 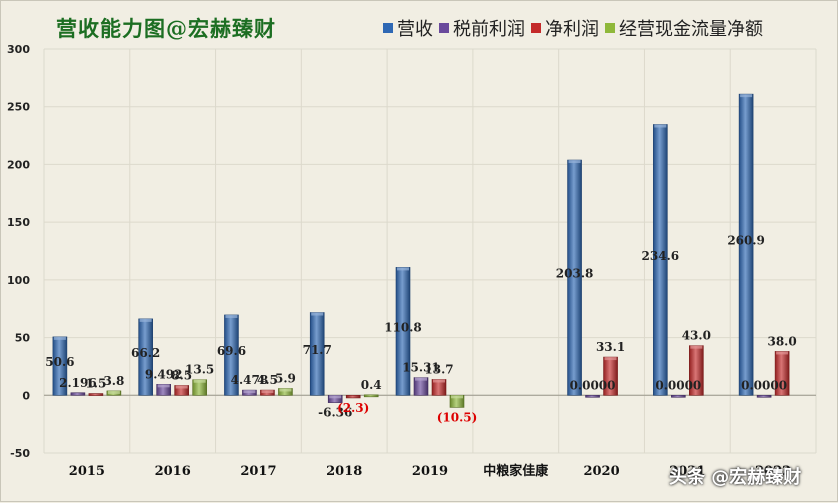 What do you see at coordinates (781, 341) in the screenshot?
I see `data-label: 38.0` at bounding box center [781, 341].